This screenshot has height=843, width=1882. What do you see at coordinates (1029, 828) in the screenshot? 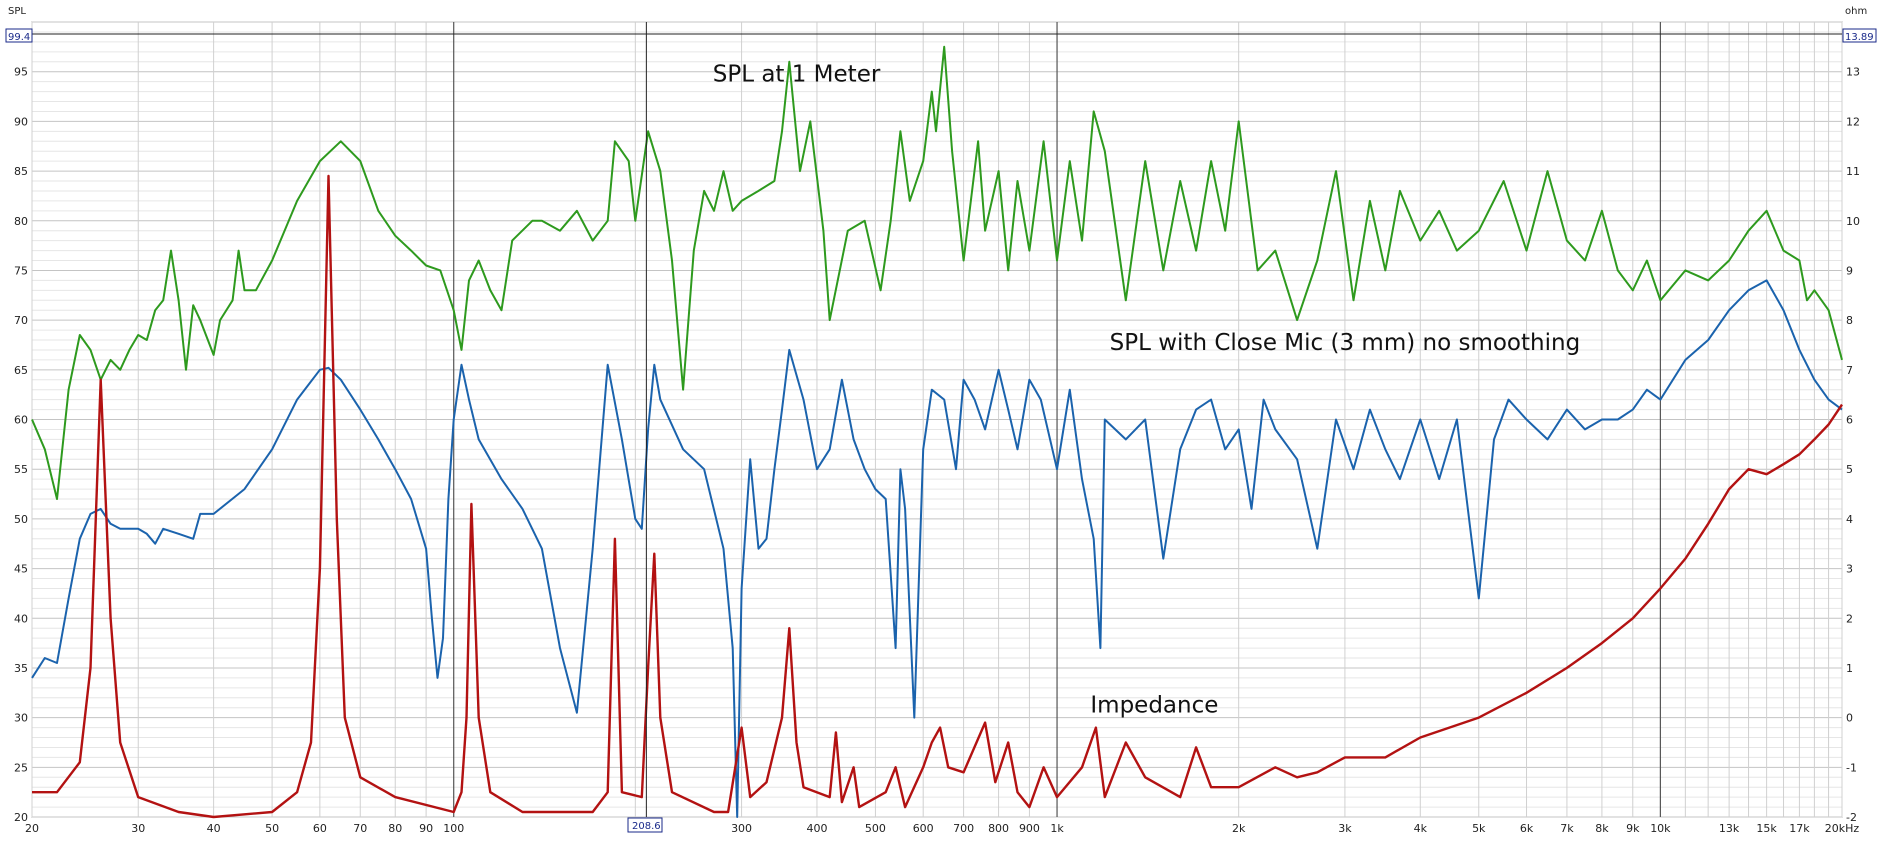
I see `x-tick-label: 900` at bounding box center [1029, 828].